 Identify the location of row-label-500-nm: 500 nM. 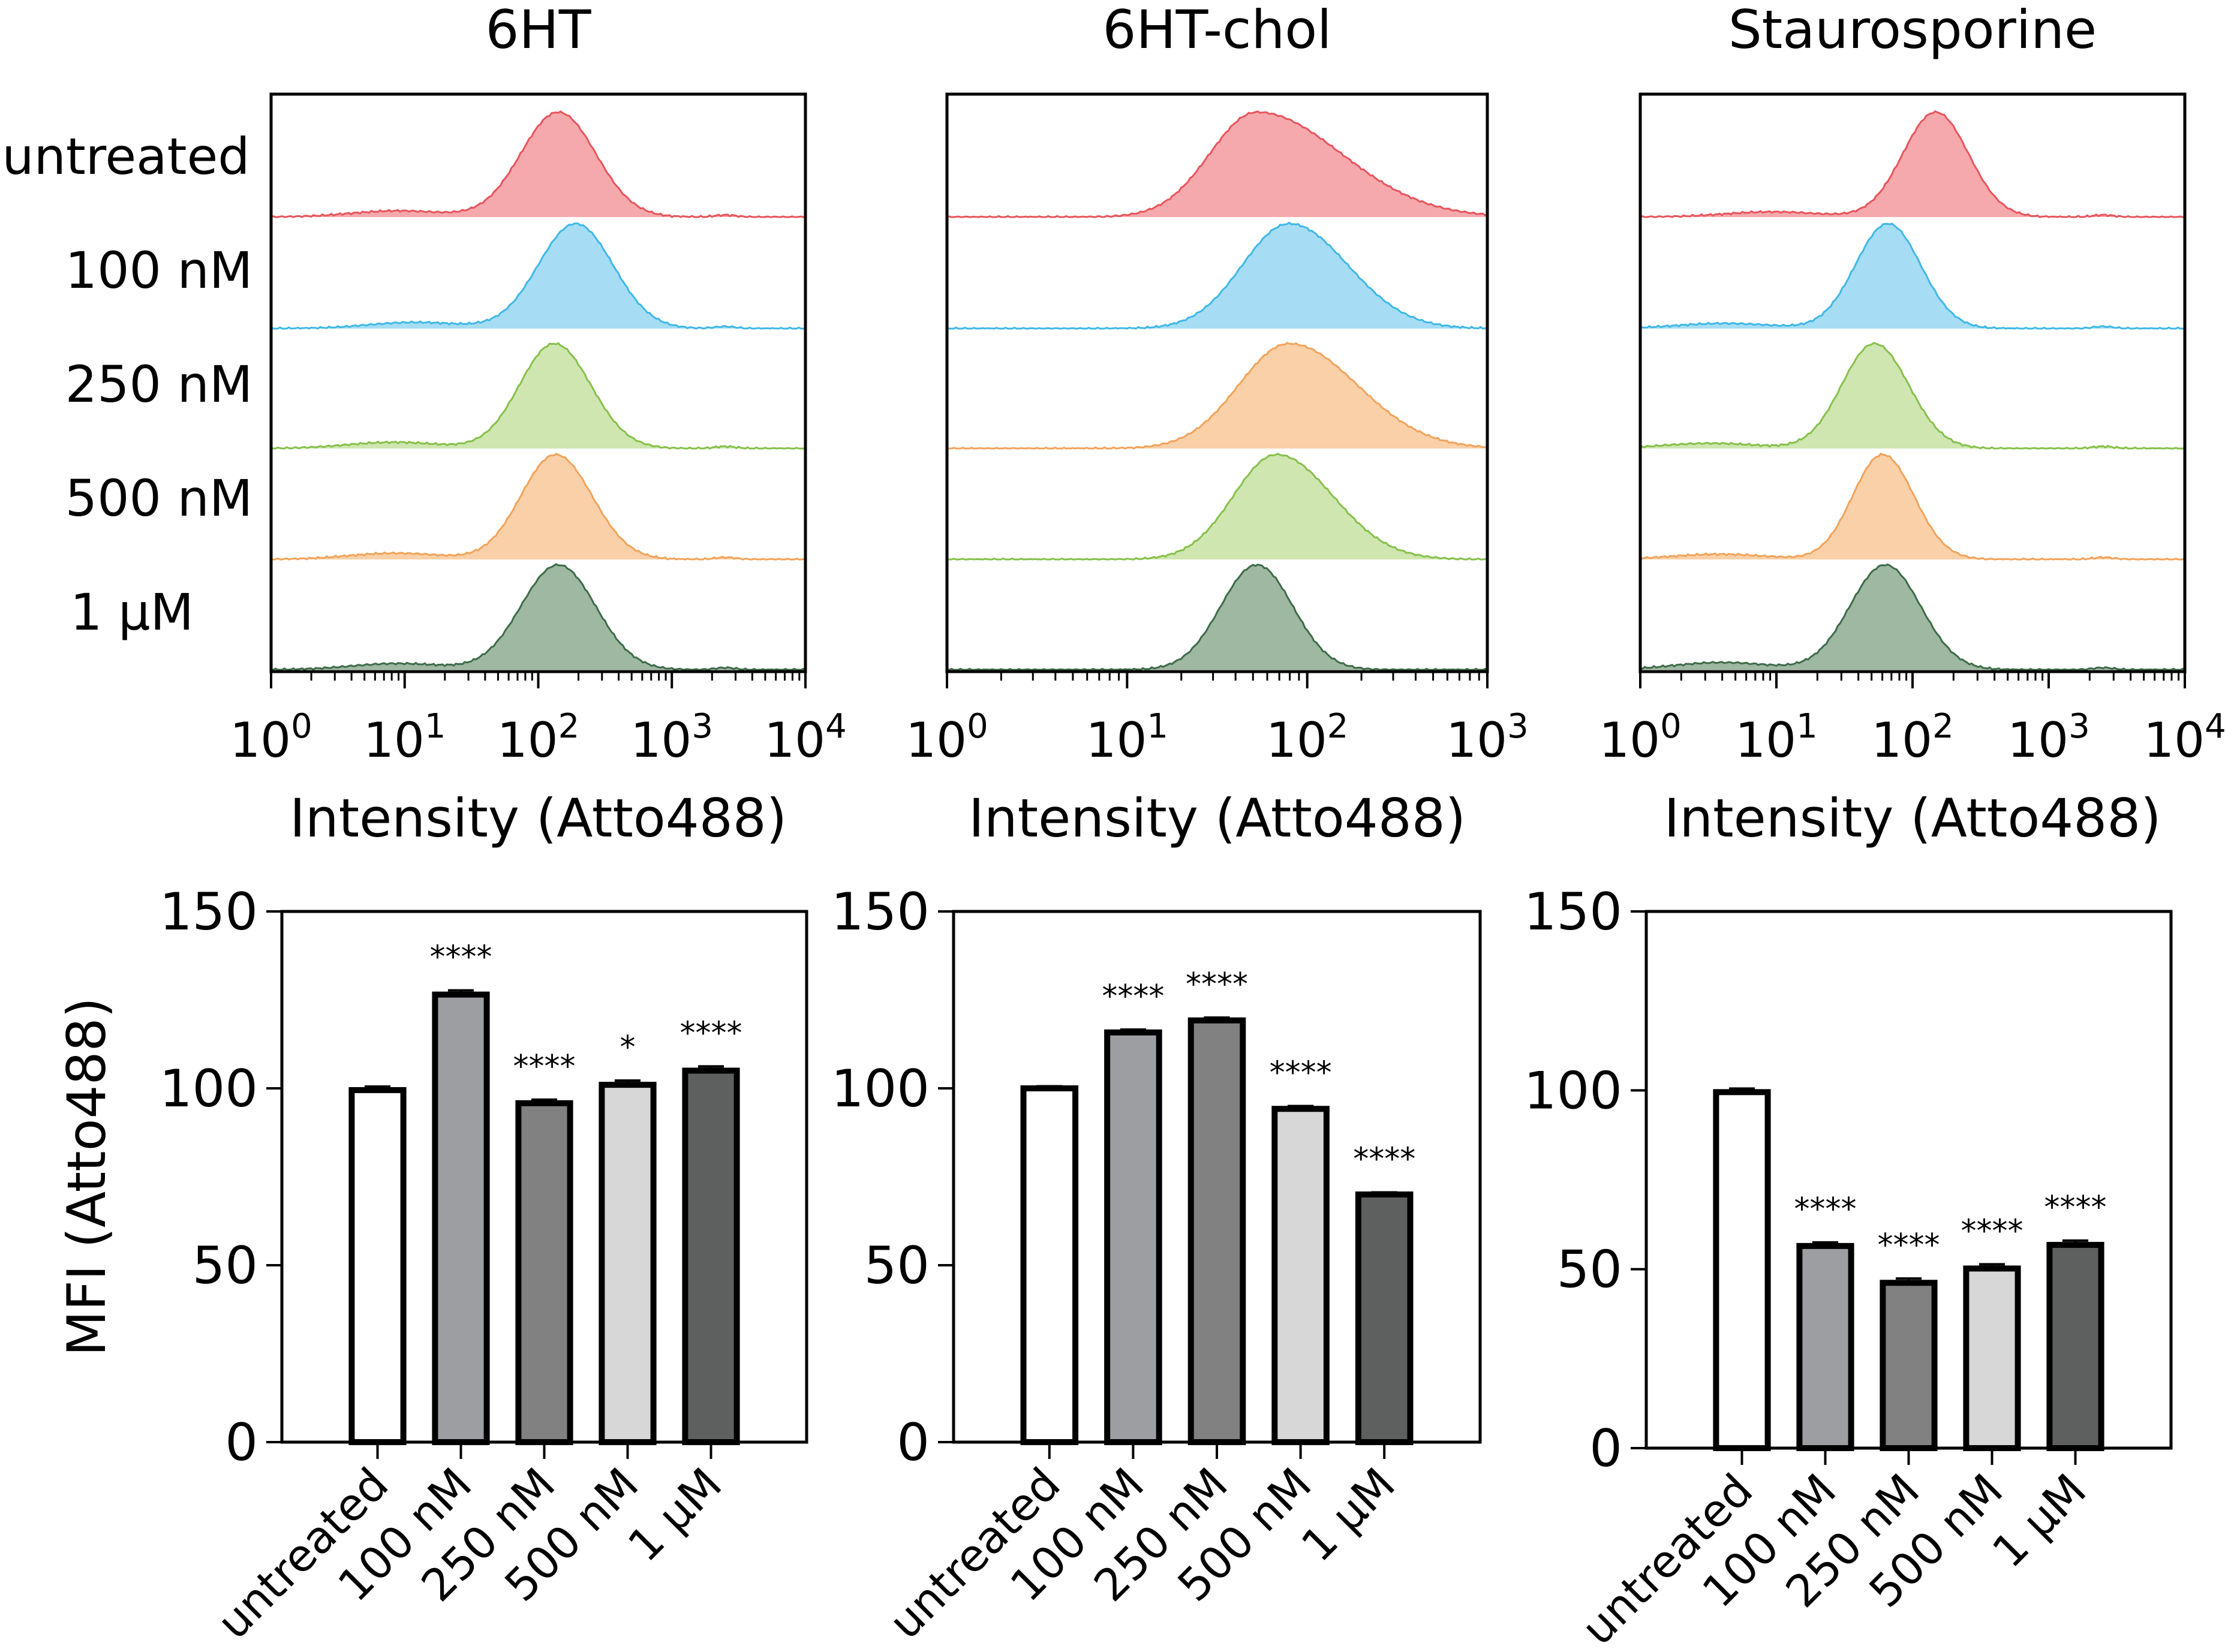
(159, 498).